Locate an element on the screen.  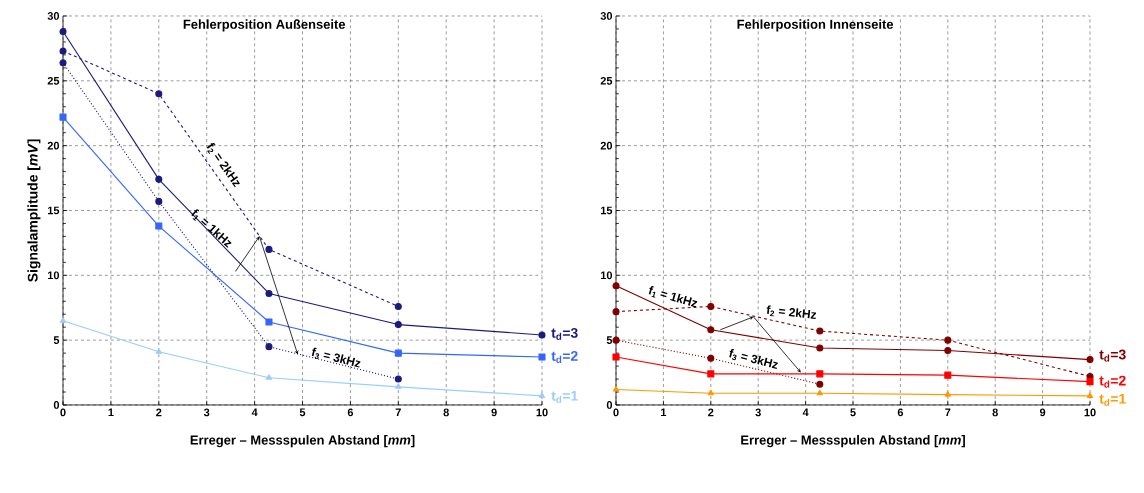
y-axis-title: Signalamplitude [mV] is located at coordinates (34, 210).